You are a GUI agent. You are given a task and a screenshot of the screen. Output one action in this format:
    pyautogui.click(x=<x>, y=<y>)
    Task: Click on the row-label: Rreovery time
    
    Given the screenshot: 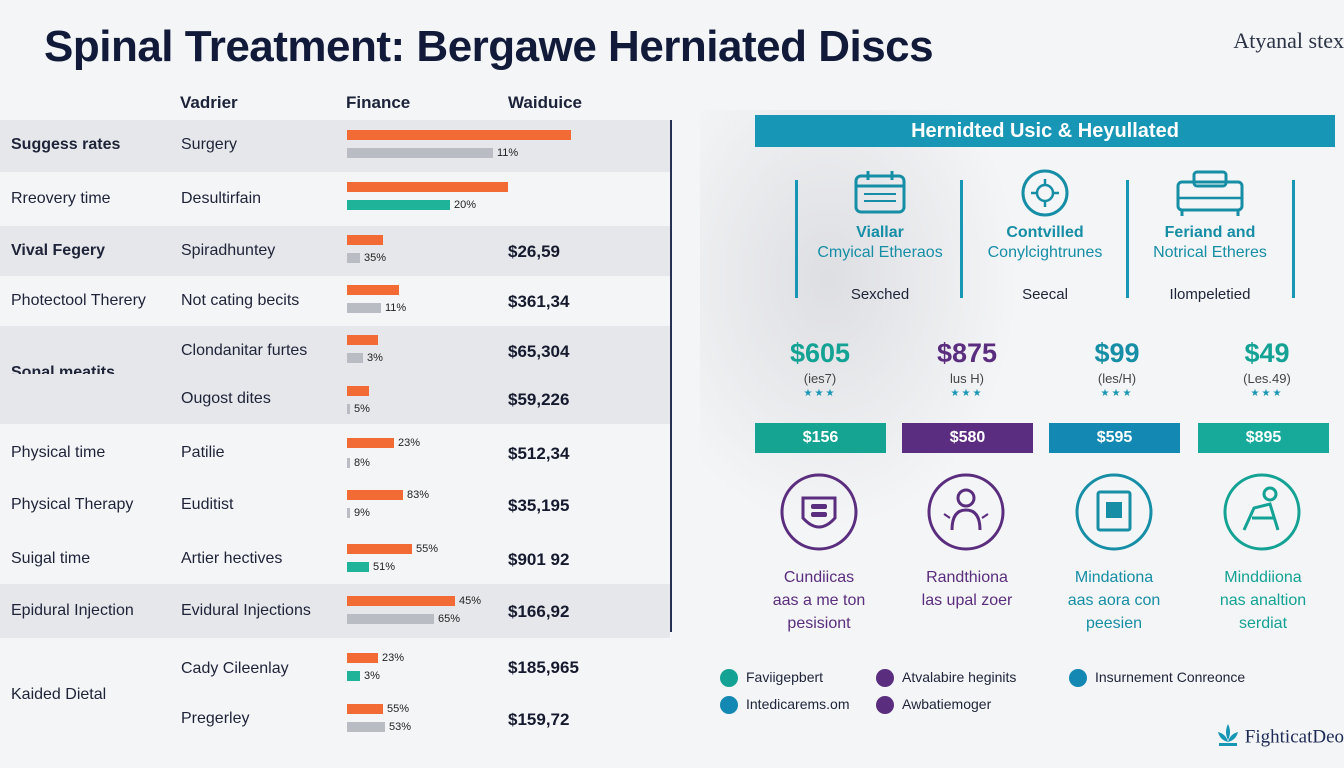 What is the action you would take?
    pyautogui.click(x=61, y=198)
    